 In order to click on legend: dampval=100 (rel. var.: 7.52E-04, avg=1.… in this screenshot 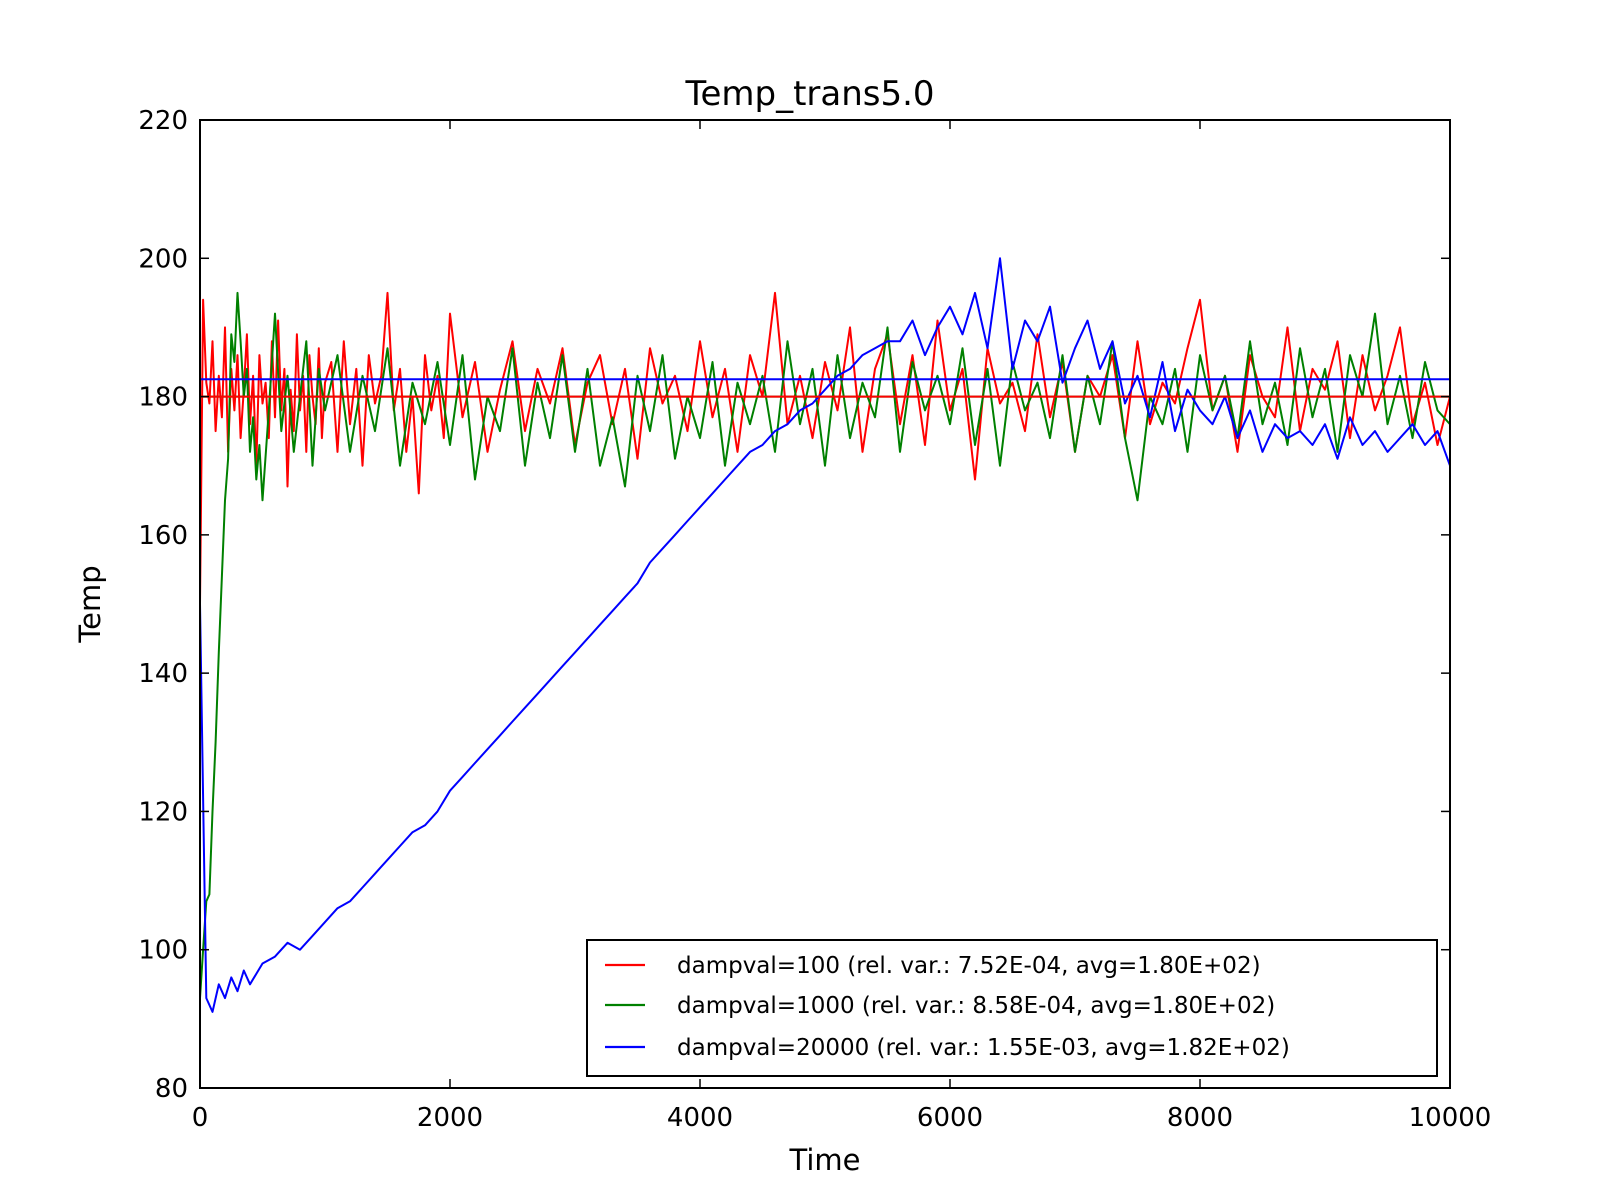, I will do `click(1012, 1008)`.